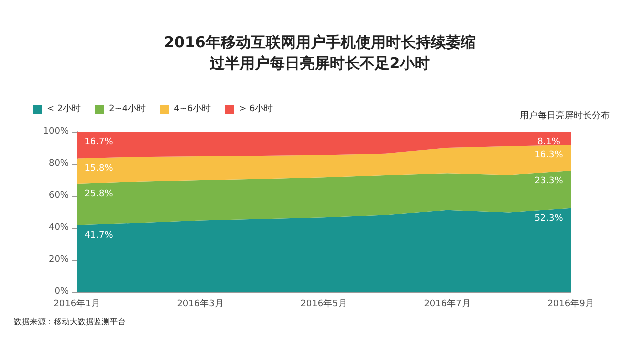 The width and height of the screenshot is (640, 360). Describe the element at coordinates (56, 132) in the screenshot. I see `y-tick-label: 100%` at that location.